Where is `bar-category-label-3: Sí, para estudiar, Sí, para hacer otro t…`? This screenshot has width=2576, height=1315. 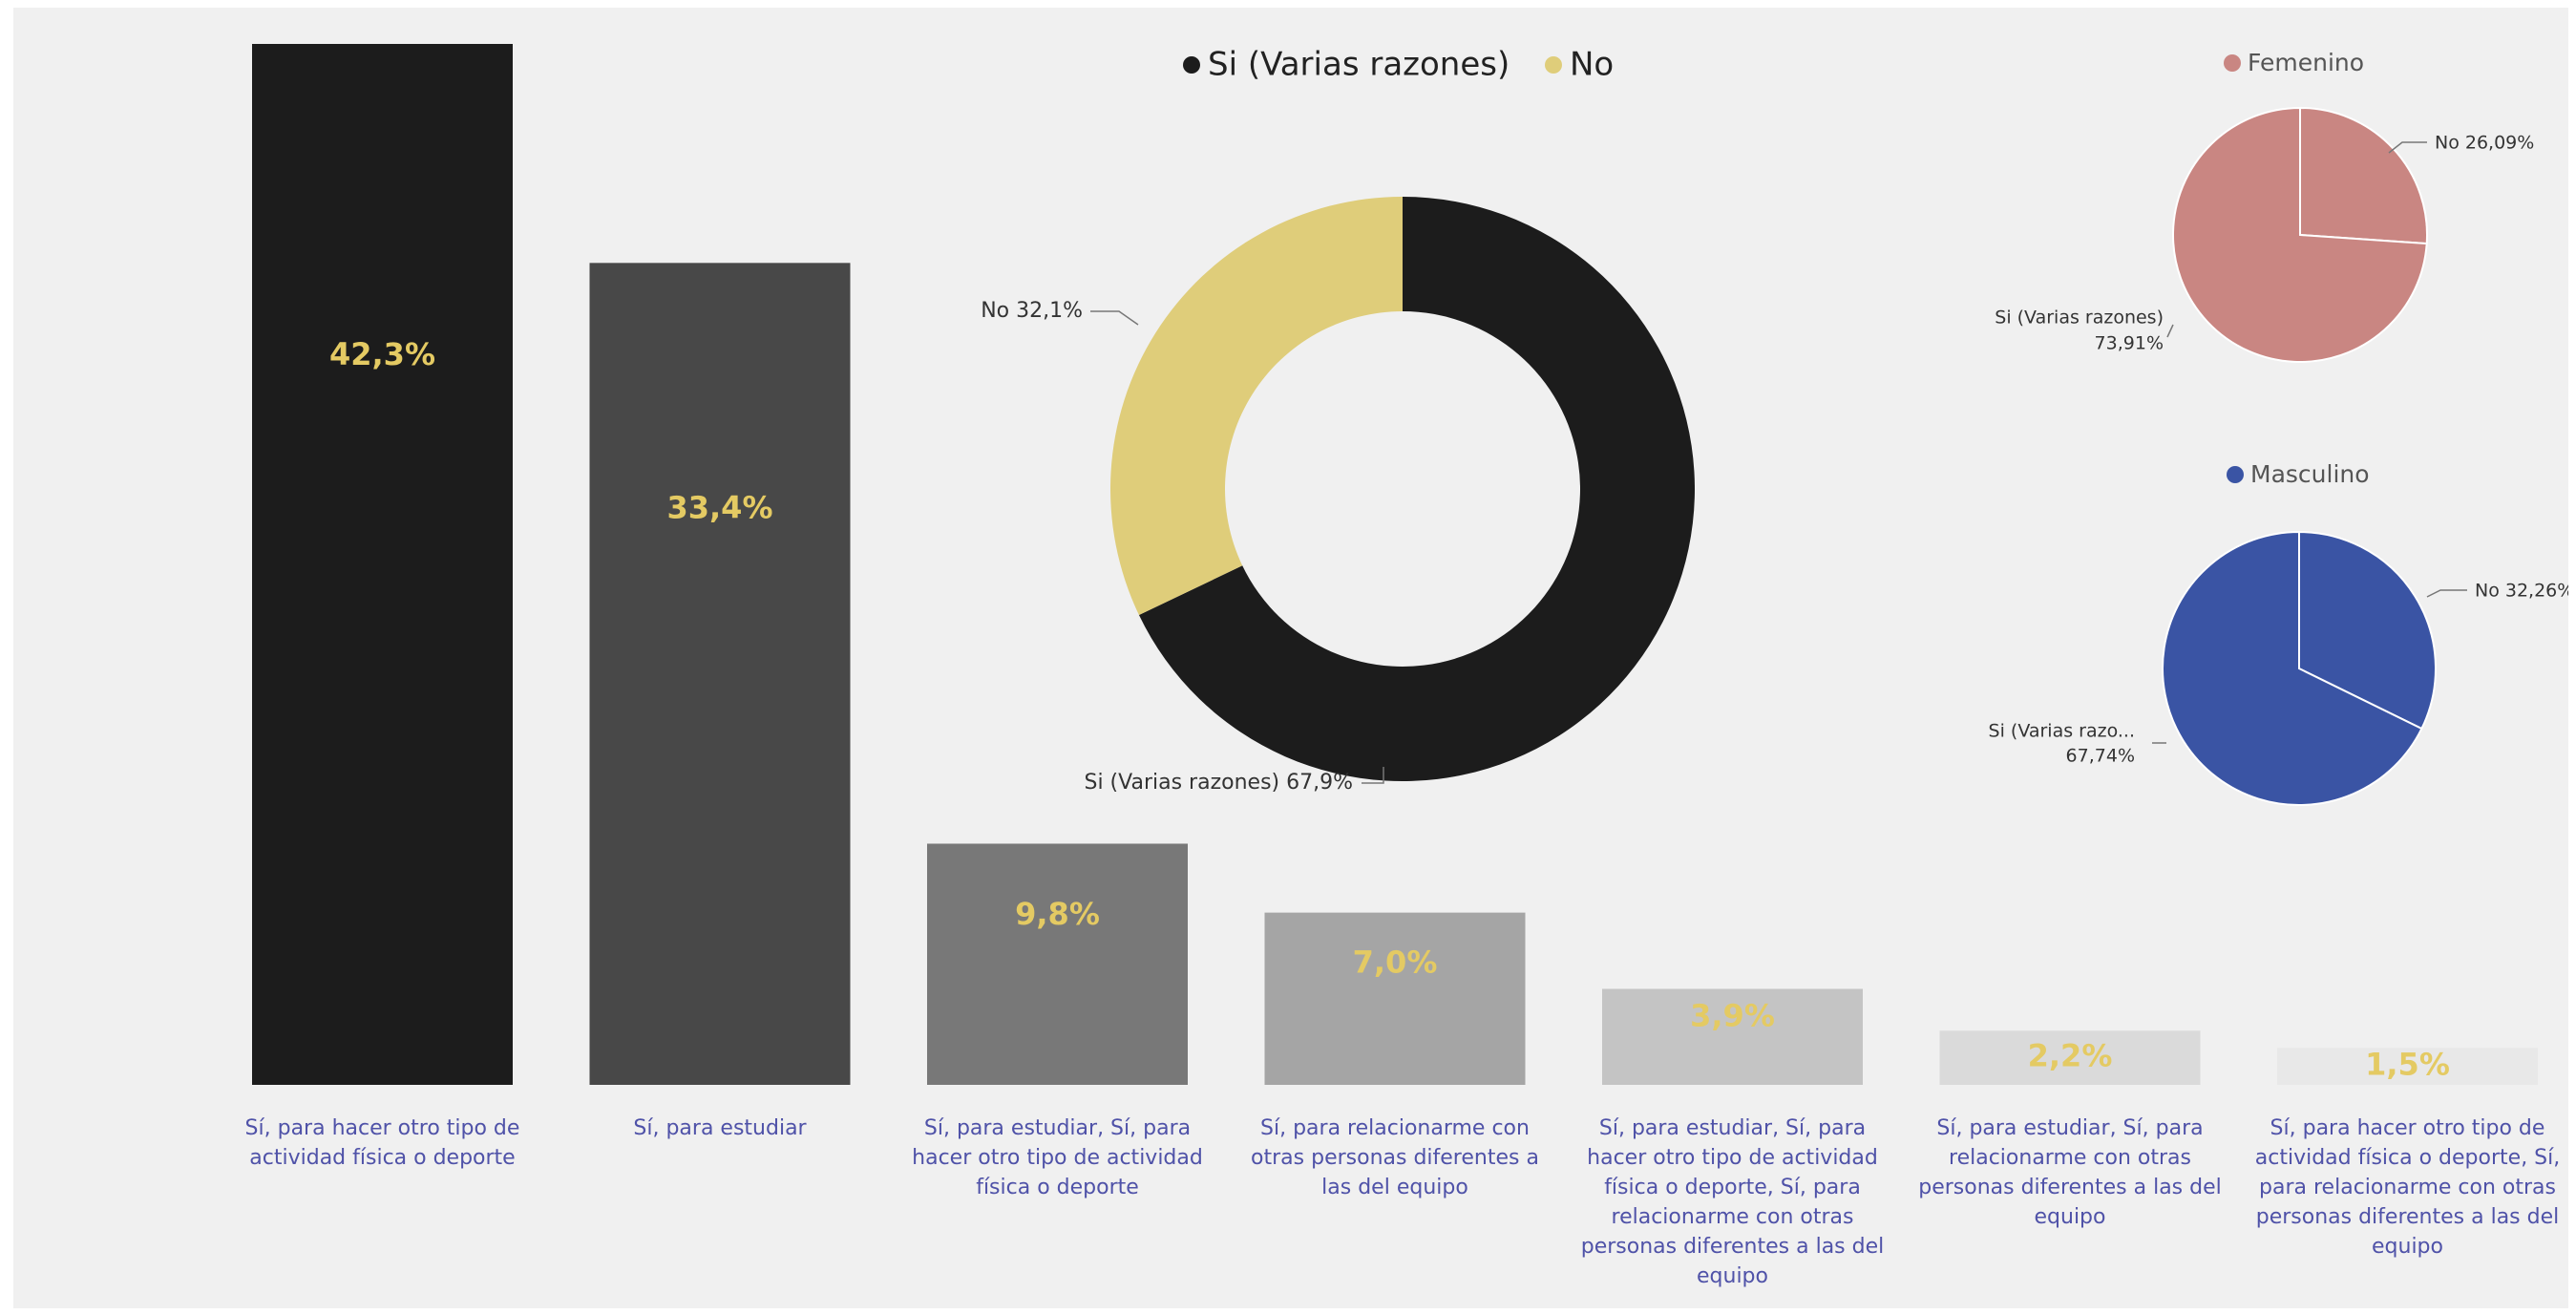
bar-category-label-3: Sí, para estudiar, Sí, para hacer otro t… is located at coordinates (1057, 1157).